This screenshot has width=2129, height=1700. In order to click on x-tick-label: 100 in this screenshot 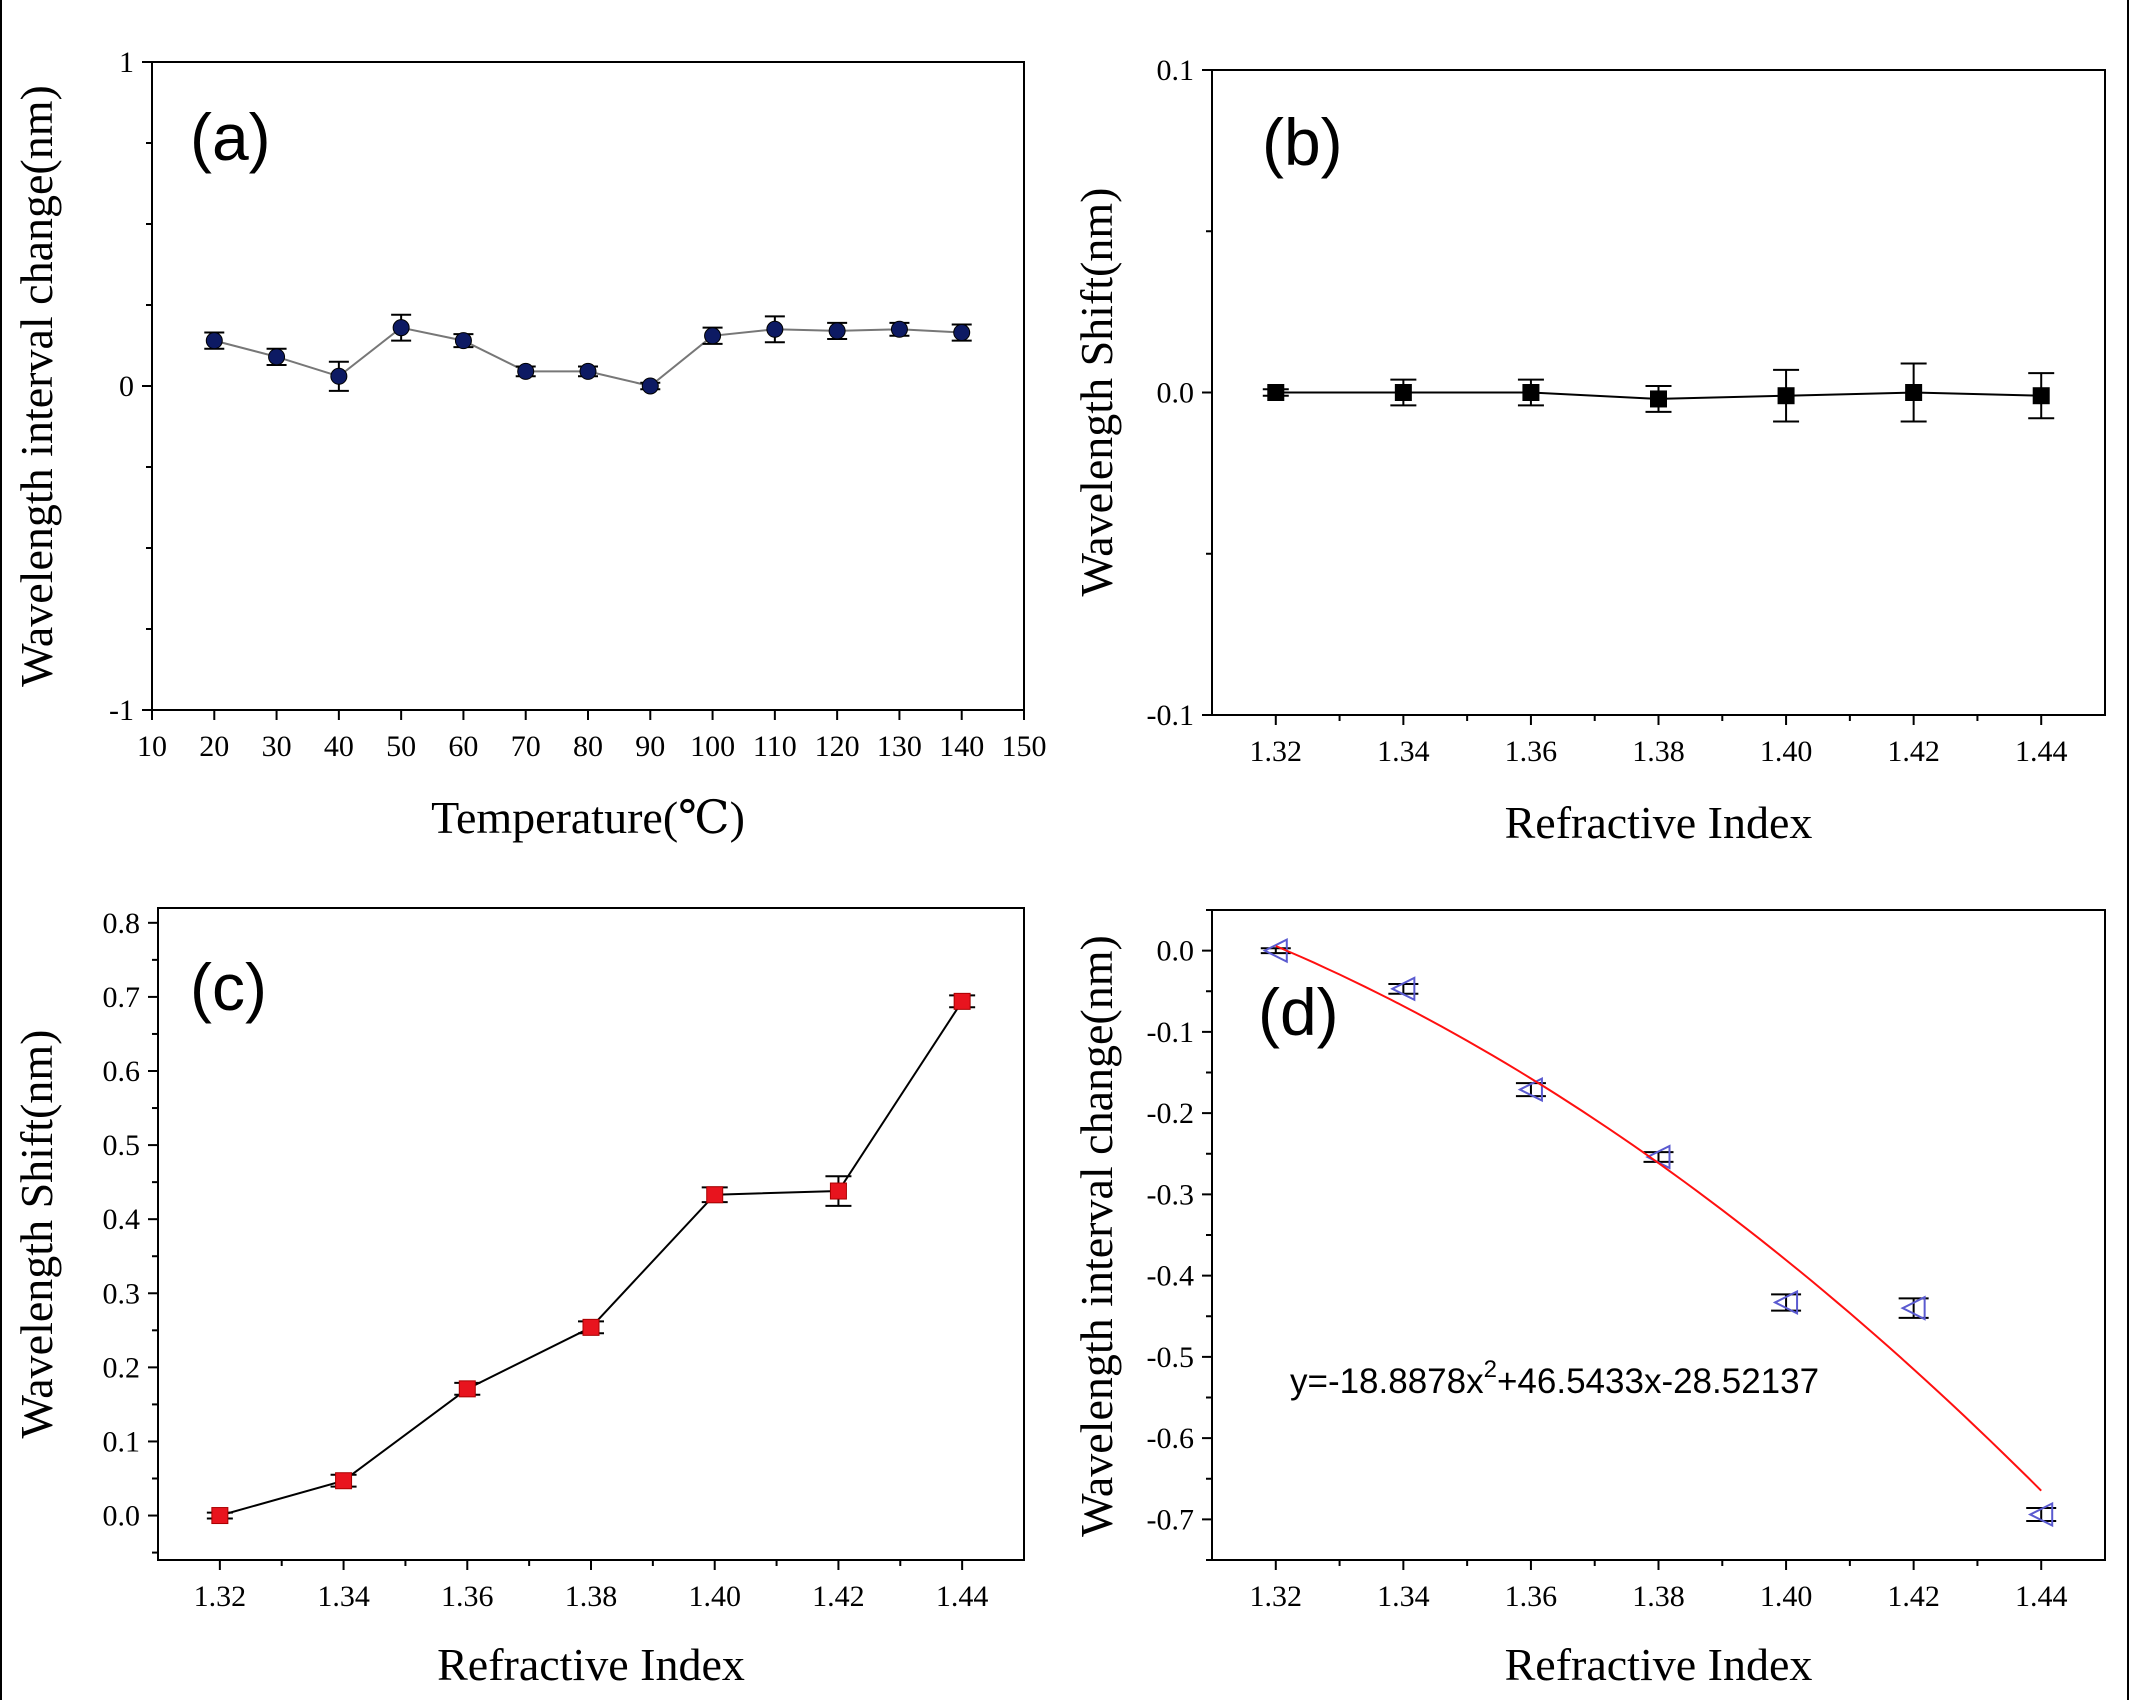, I will do `click(712, 746)`.